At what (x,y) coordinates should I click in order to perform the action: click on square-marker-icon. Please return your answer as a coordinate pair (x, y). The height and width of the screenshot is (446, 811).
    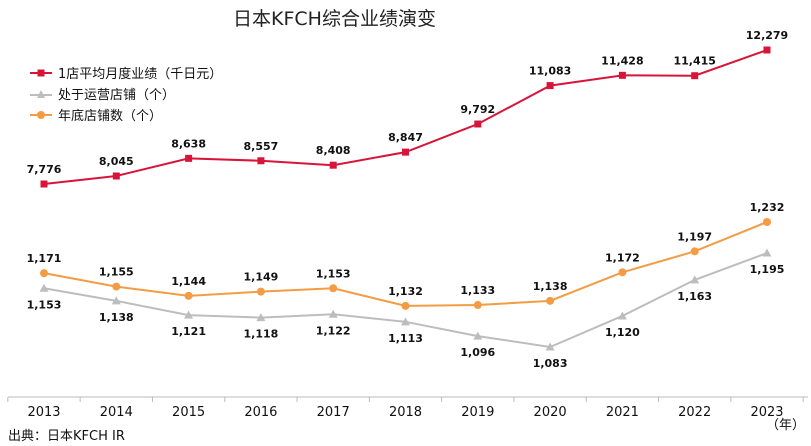
    Looking at the image, I should click on (41, 72).